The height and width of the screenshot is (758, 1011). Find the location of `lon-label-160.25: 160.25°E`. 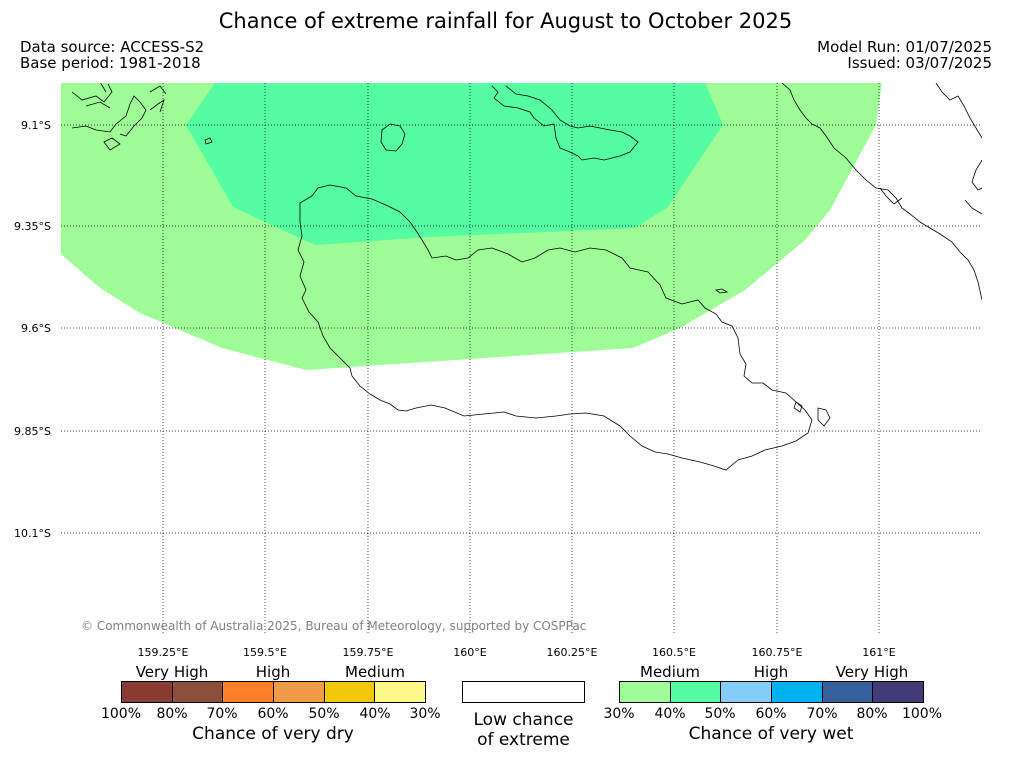

lon-label-160.25: 160.25°E is located at coordinates (572, 652).